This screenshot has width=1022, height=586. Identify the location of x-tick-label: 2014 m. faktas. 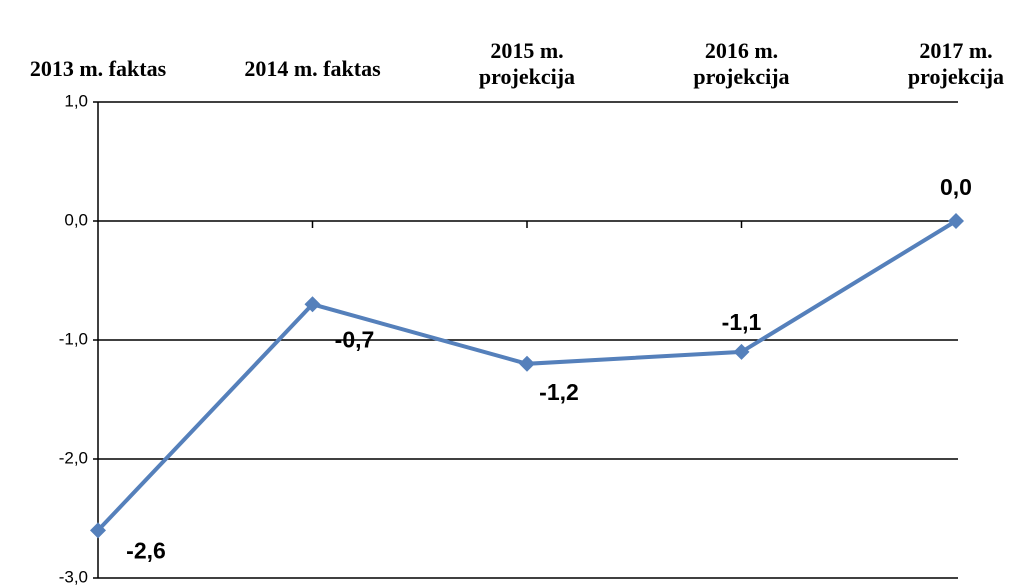
(312, 68).